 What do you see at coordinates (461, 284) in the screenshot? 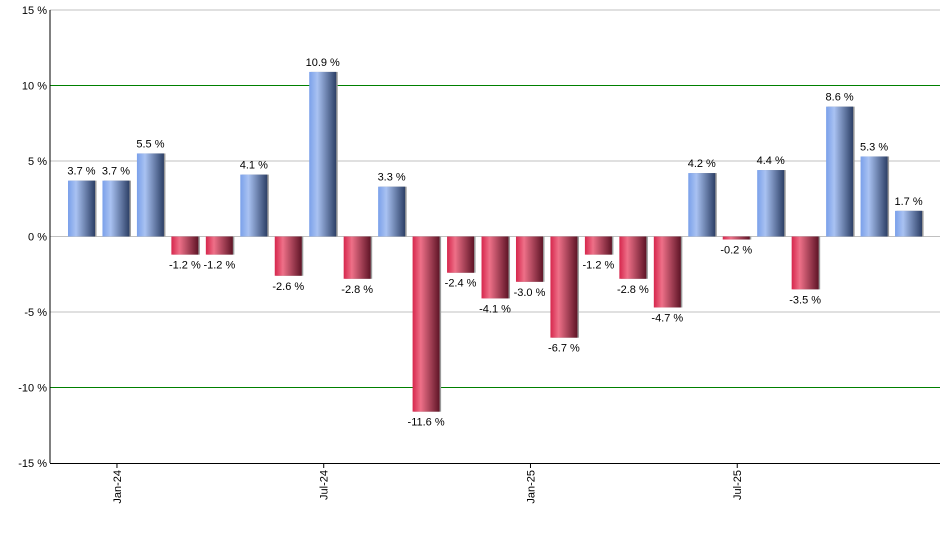
I see `data-label: -2.4 %` at bounding box center [461, 284].